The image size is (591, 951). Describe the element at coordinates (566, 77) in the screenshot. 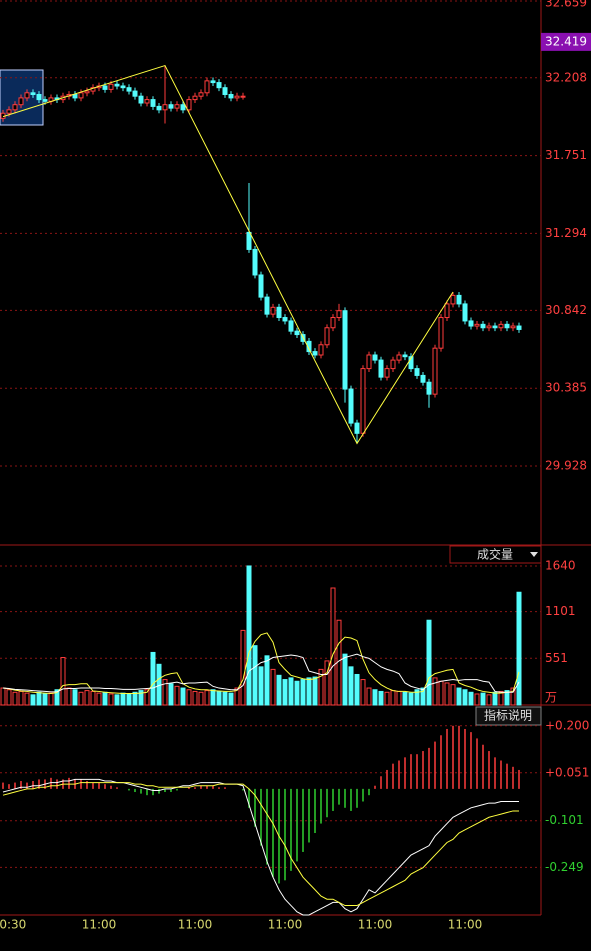

I see `y-tick-label: 32.208` at that location.